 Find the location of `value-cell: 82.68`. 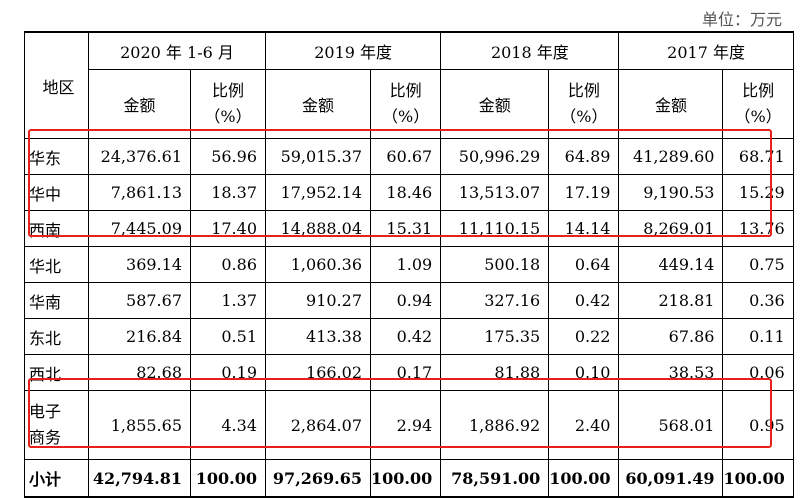

value-cell: 82.68 is located at coordinates (139, 372).